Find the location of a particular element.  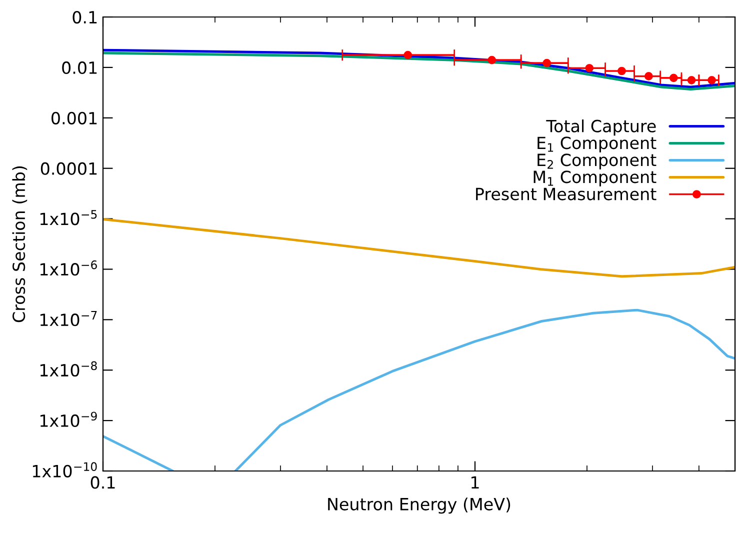

legend-label: Total Capture is located at coordinates (601, 127).